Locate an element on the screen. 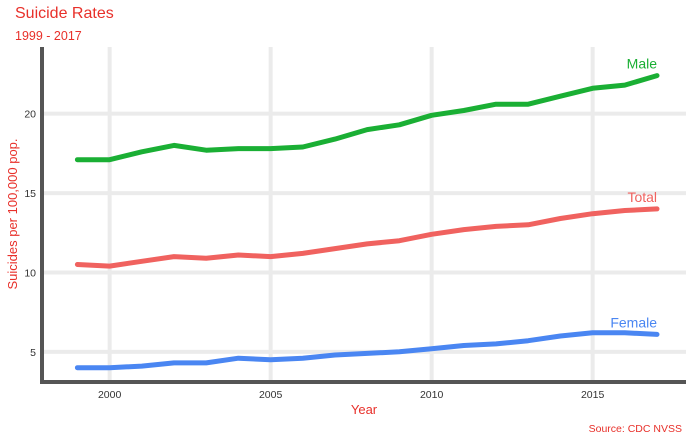  x-tick-label: 2015 is located at coordinates (593, 395).